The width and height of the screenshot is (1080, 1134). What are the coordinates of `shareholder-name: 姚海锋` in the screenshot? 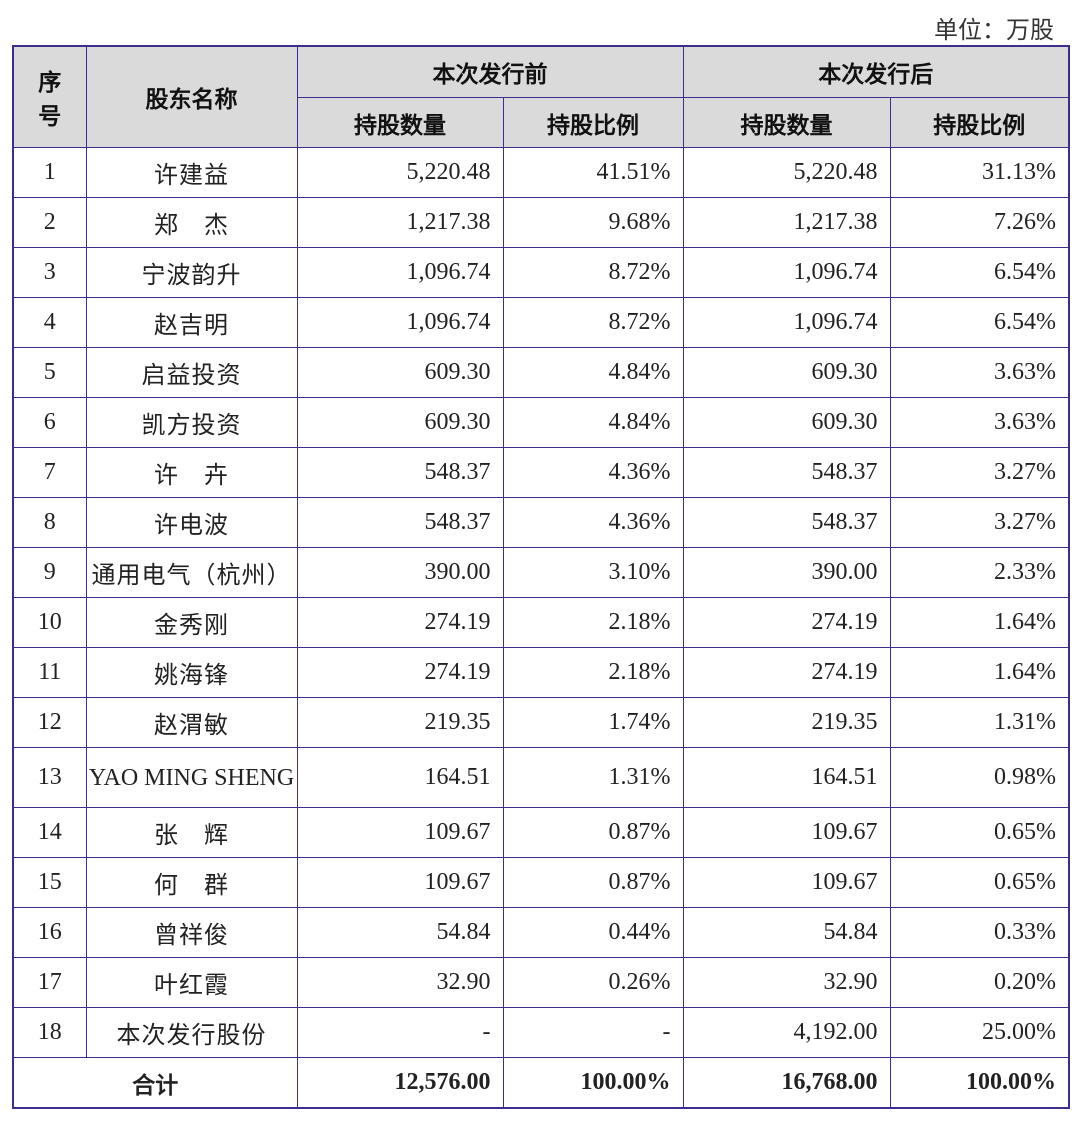 It's located at (191, 672).